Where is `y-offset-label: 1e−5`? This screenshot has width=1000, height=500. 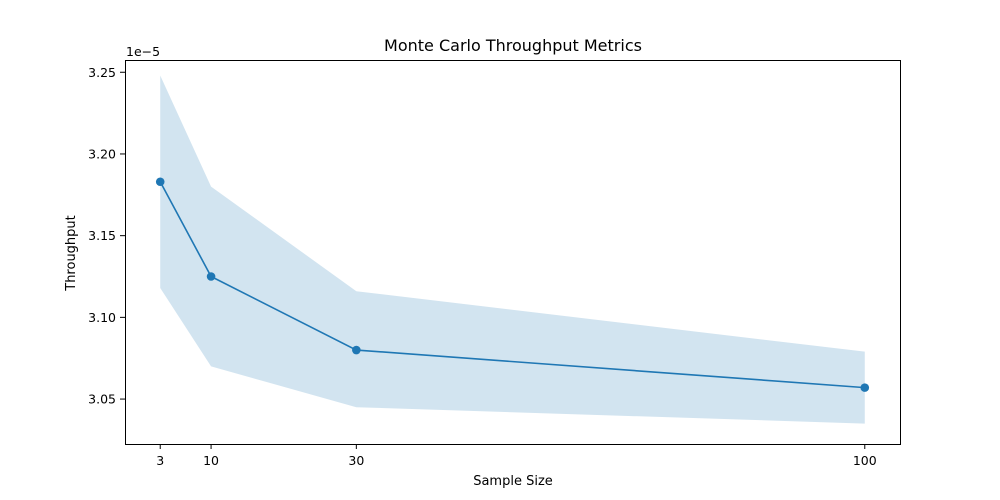 y-offset-label: 1e−5 is located at coordinates (143, 51).